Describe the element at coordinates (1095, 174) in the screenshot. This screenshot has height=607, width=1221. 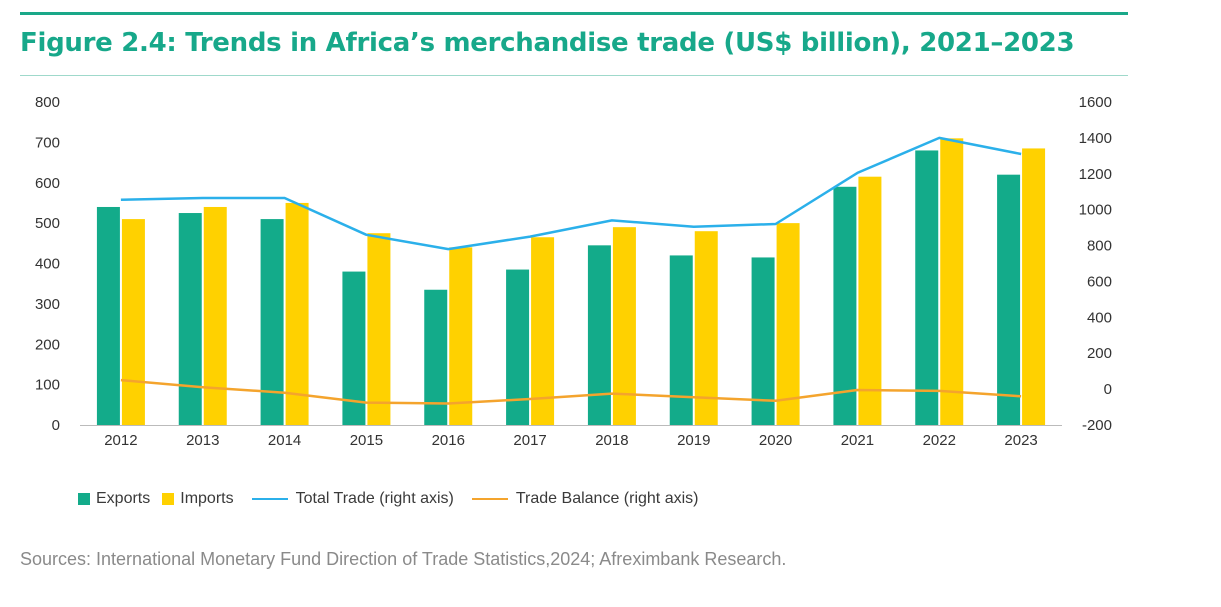
I see `right-axis-tick-label: 1200` at that location.